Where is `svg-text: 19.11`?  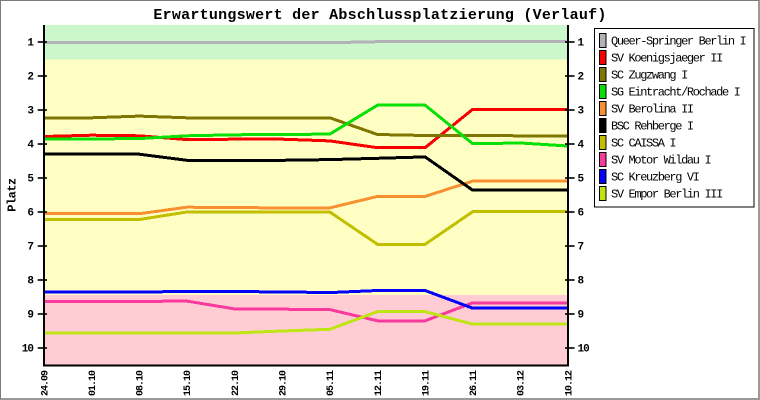 svg-text: 19.11 is located at coordinates (426, 383).